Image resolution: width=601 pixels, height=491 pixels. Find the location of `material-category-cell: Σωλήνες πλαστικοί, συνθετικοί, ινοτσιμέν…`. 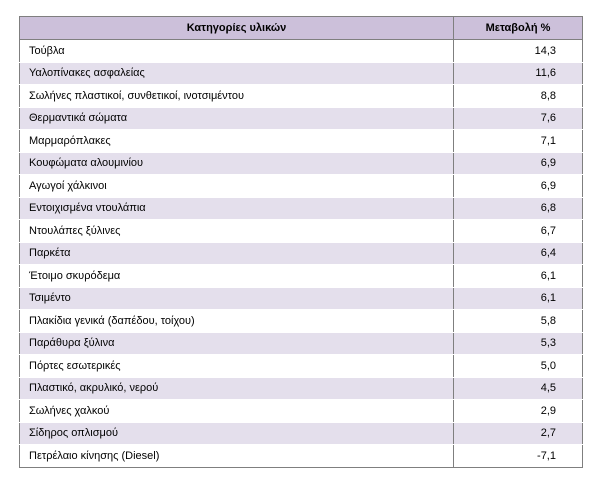

material-category-cell: Σωλήνες πλαστικοί, συνθετικοί, ινοτσιμέν… is located at coordinates (236, 96).